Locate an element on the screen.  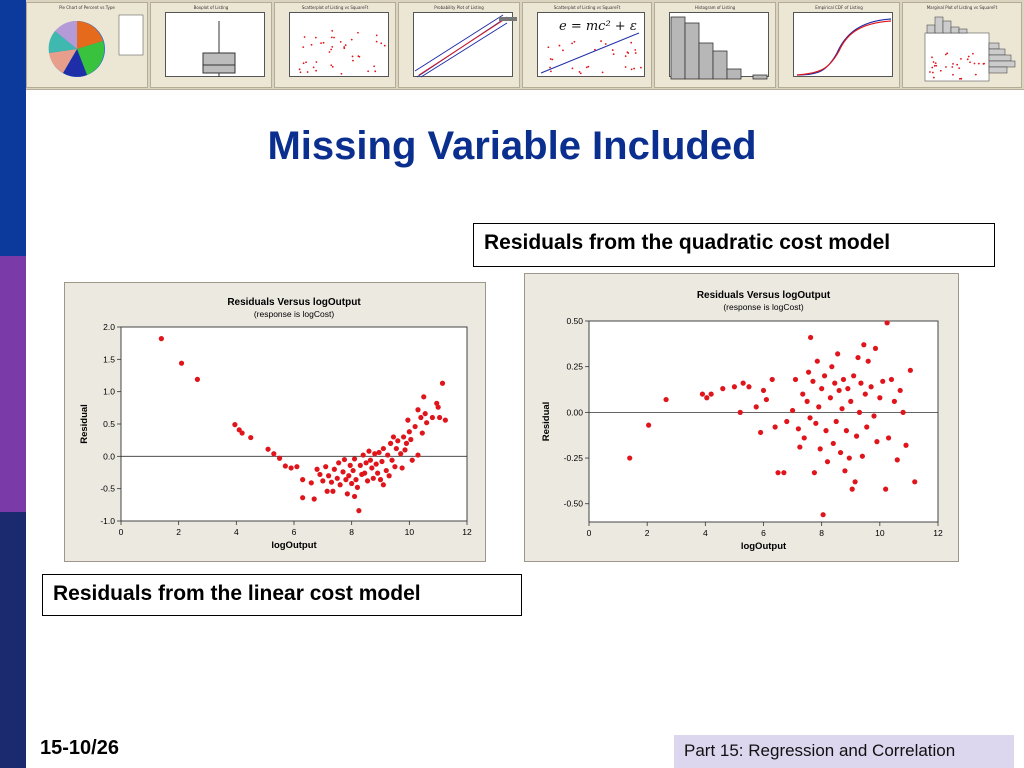
thumbnail-plot-area is located at coordinates (463, 44).